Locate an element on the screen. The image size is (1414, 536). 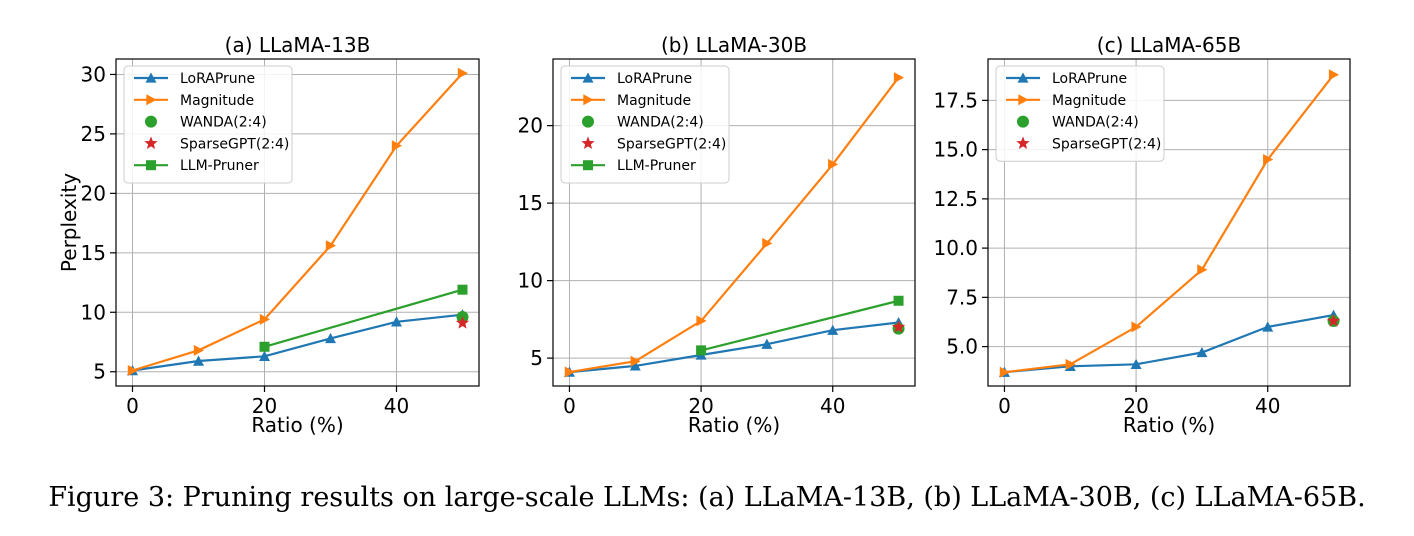
legend-box is located at coordinates (208, 124).